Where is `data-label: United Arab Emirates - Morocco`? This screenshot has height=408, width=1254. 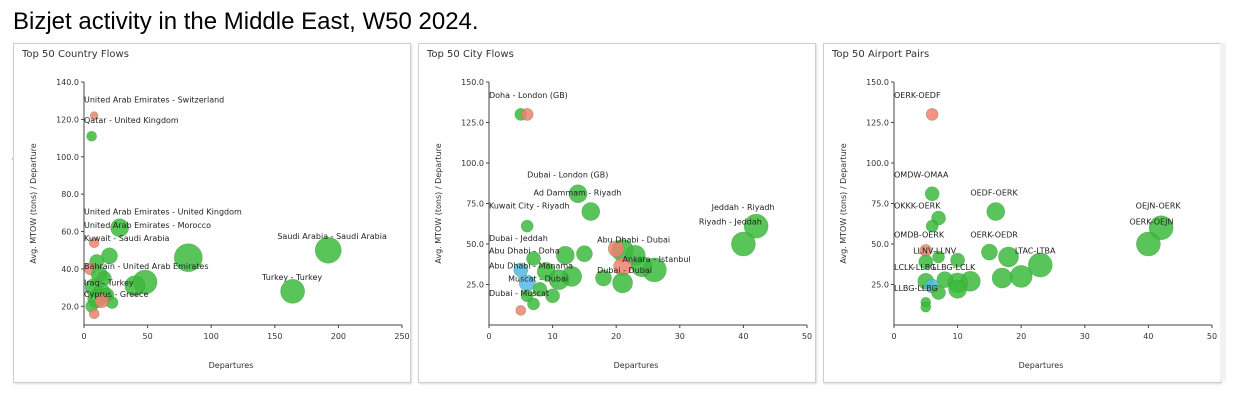
data-label: United Arab Emirates - Morocco is located at coordinates (147, 225).